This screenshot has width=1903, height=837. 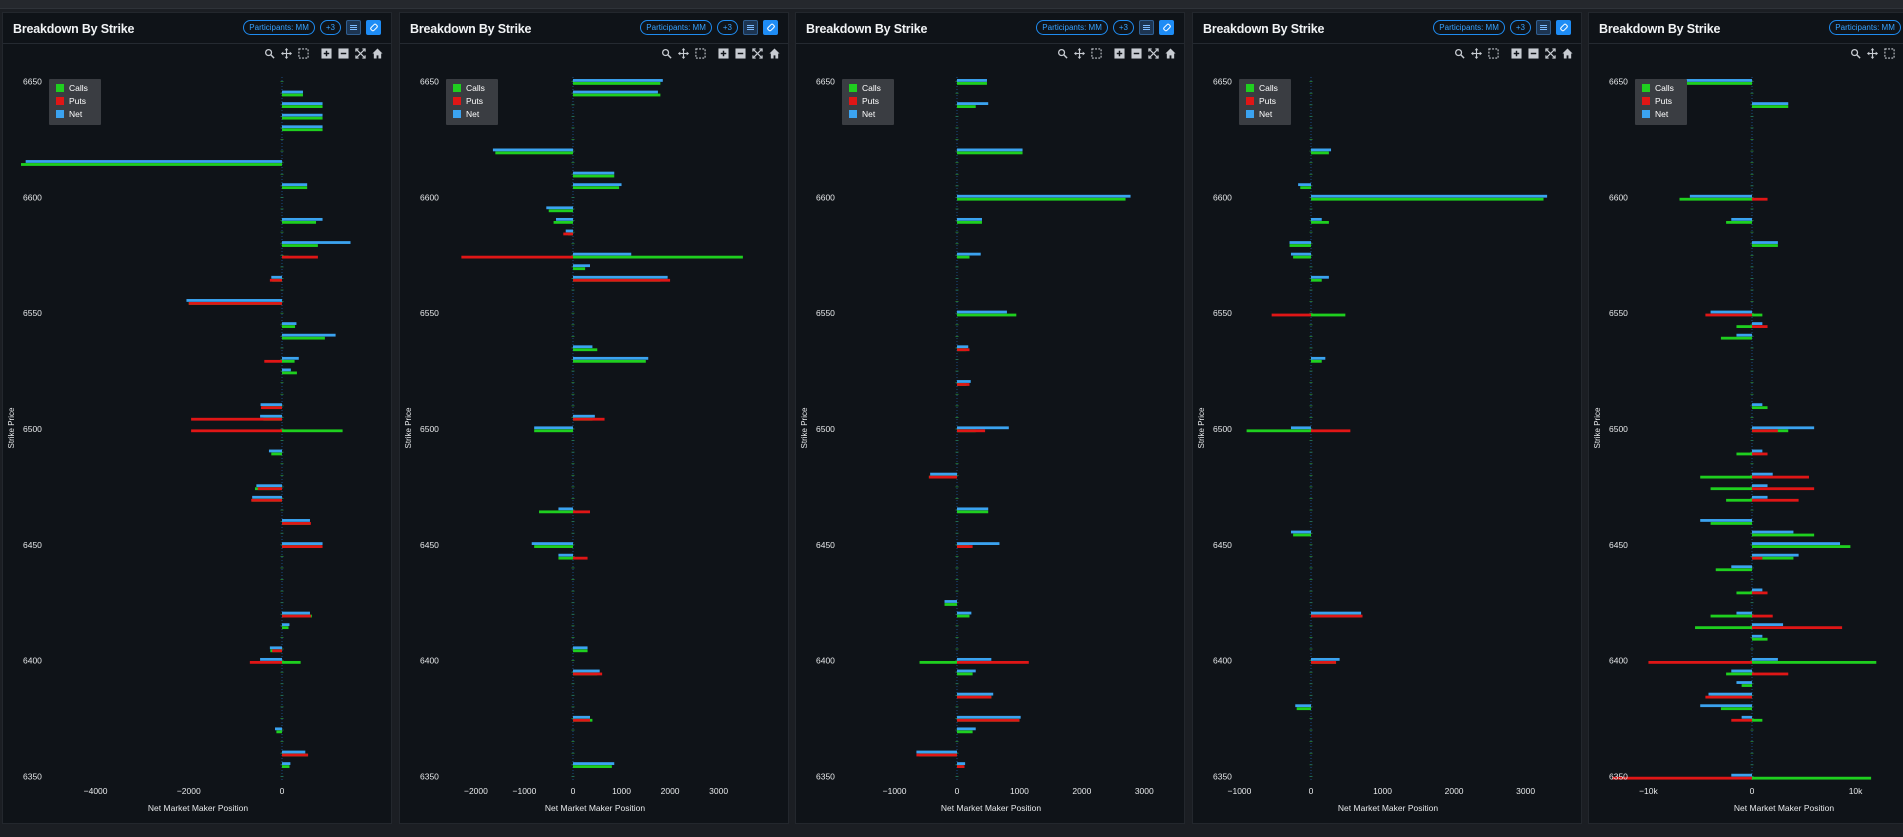 I want to click on box-select-icon, so click(x=303, y=53).